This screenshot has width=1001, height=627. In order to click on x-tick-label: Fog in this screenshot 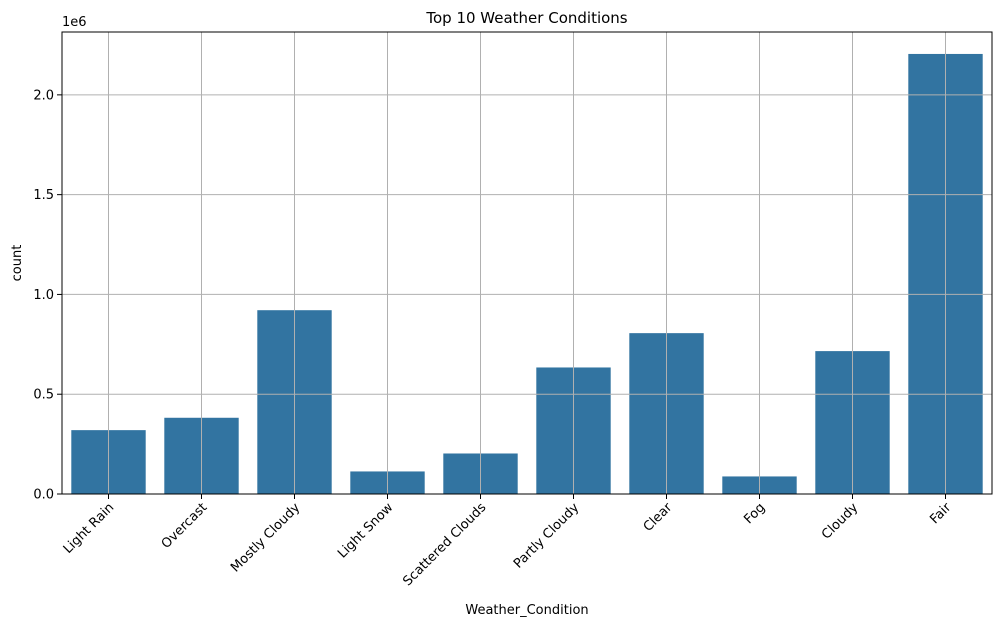, I will do `click(754, 513)`.